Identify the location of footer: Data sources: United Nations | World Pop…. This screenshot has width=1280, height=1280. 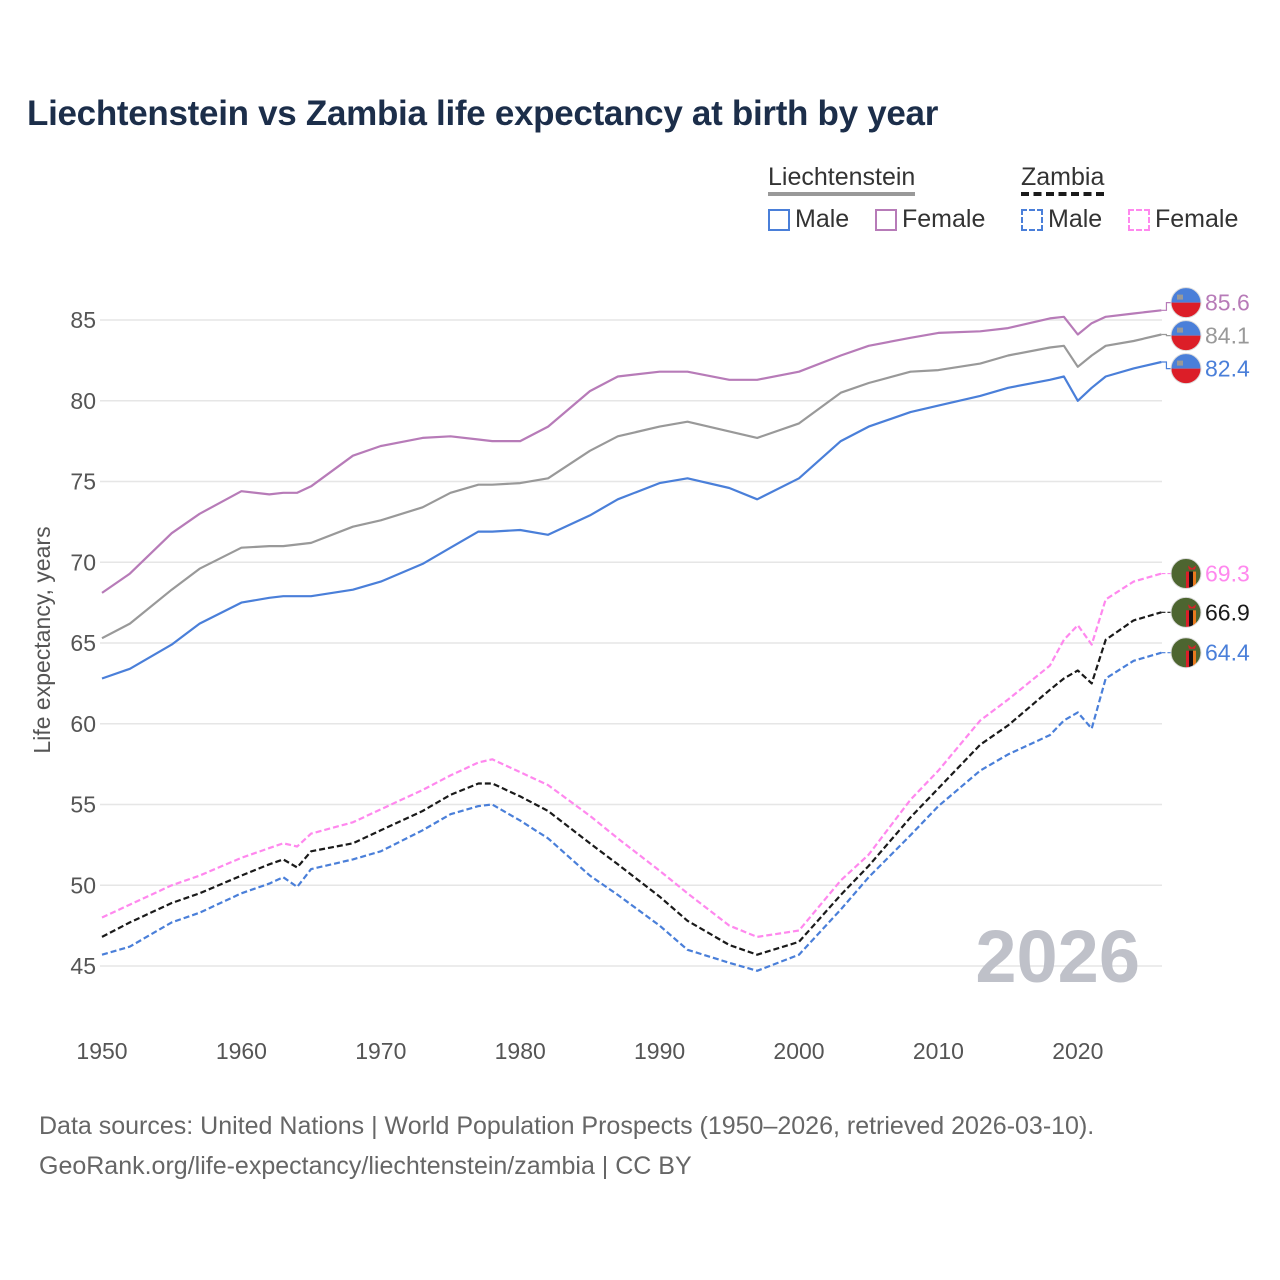
(566, 1146).